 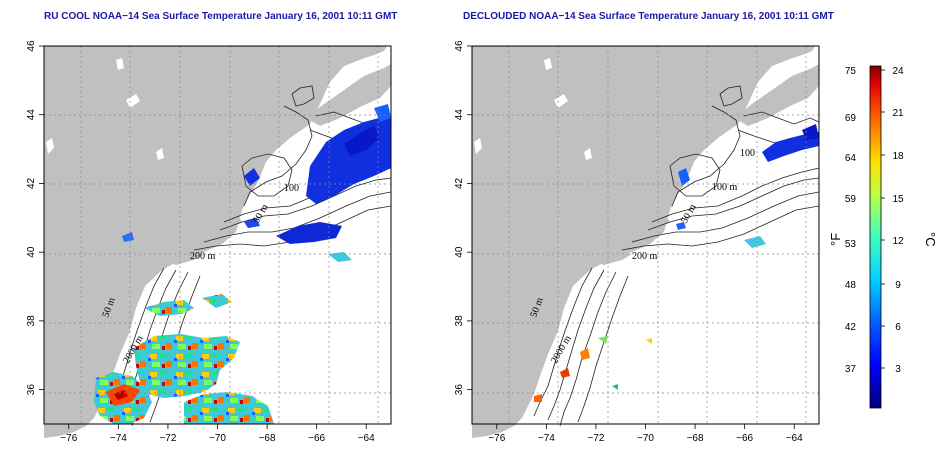 What do you see at coordinates (645, 256) in the screenshot?
I see `contour-label-200m-r: 200 m` at bounding box center [645, 256].